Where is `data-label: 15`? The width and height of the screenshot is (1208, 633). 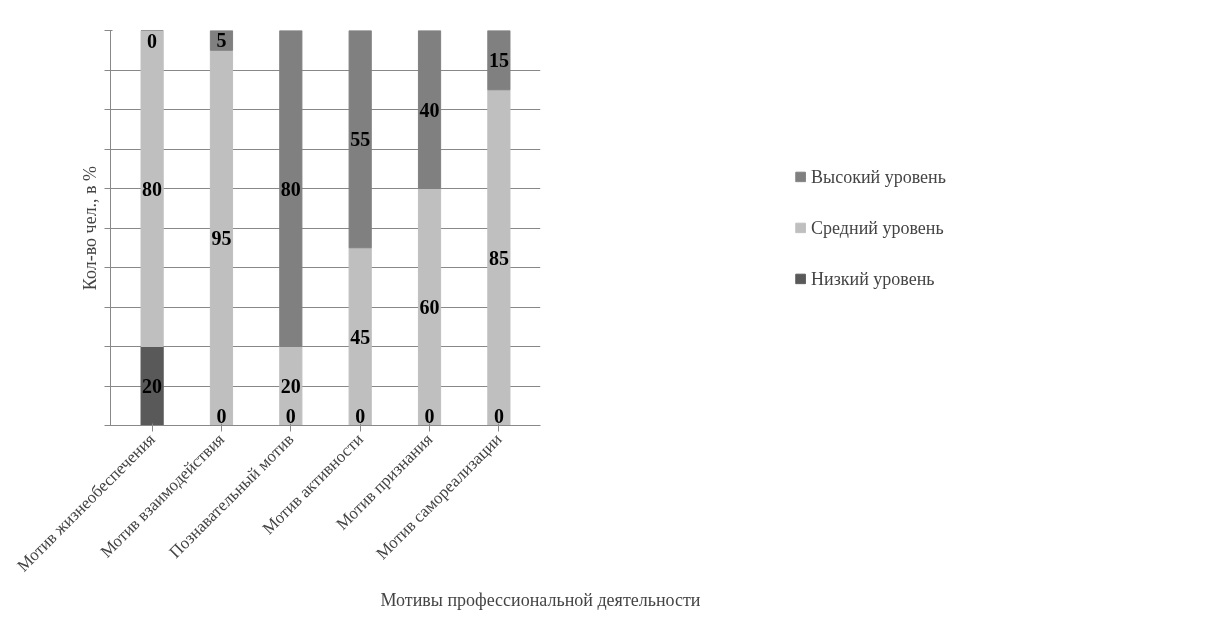 data-label: 15 is located at coordinates (498, 60).